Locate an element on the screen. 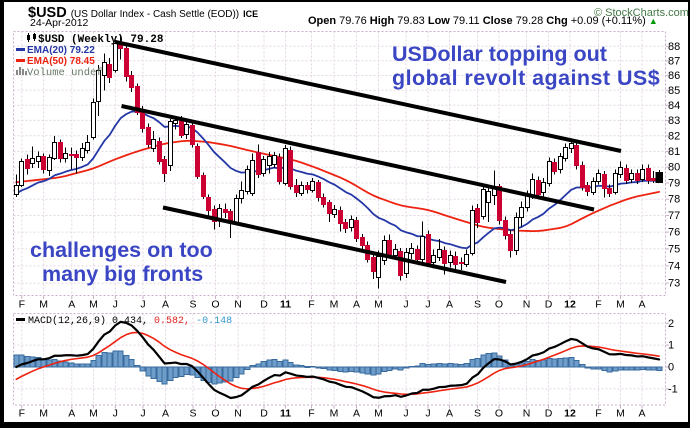 The width and height of the screenshot is (690, 428). svg-text: 82 is located at coordinates (674, 136).